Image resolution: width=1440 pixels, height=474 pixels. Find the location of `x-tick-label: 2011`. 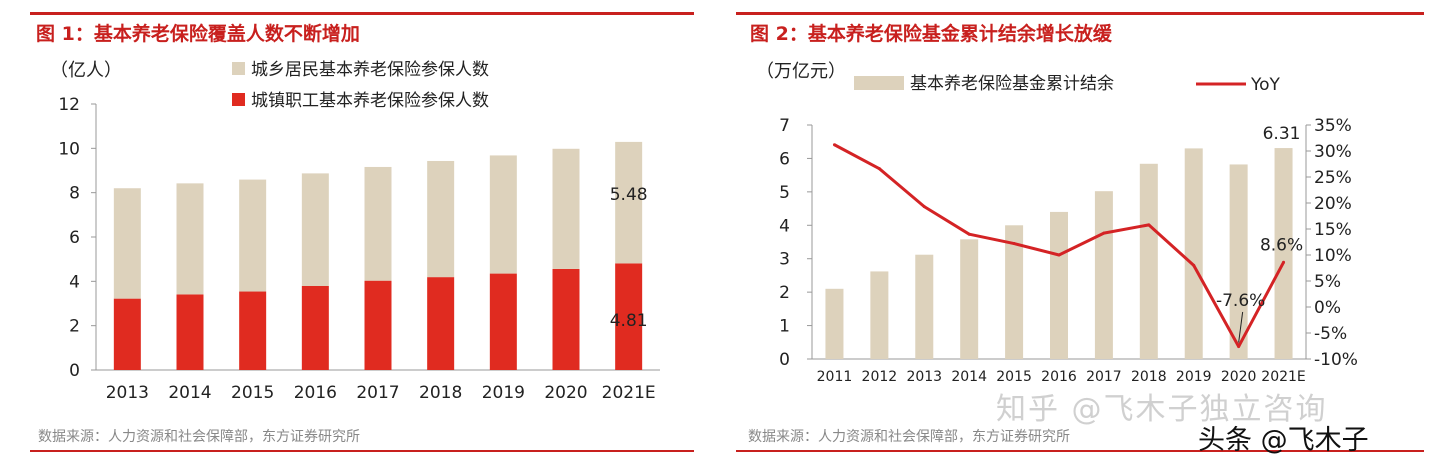

x-tick-label: 2011 is located at coordinates (835, 377).